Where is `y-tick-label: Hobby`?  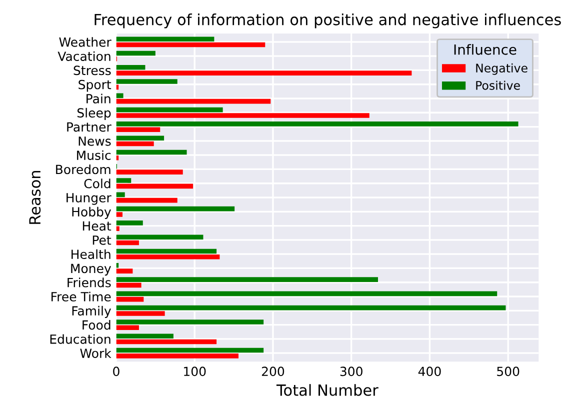 y-tick-label: Hobby is located at coordinates (91, 212).